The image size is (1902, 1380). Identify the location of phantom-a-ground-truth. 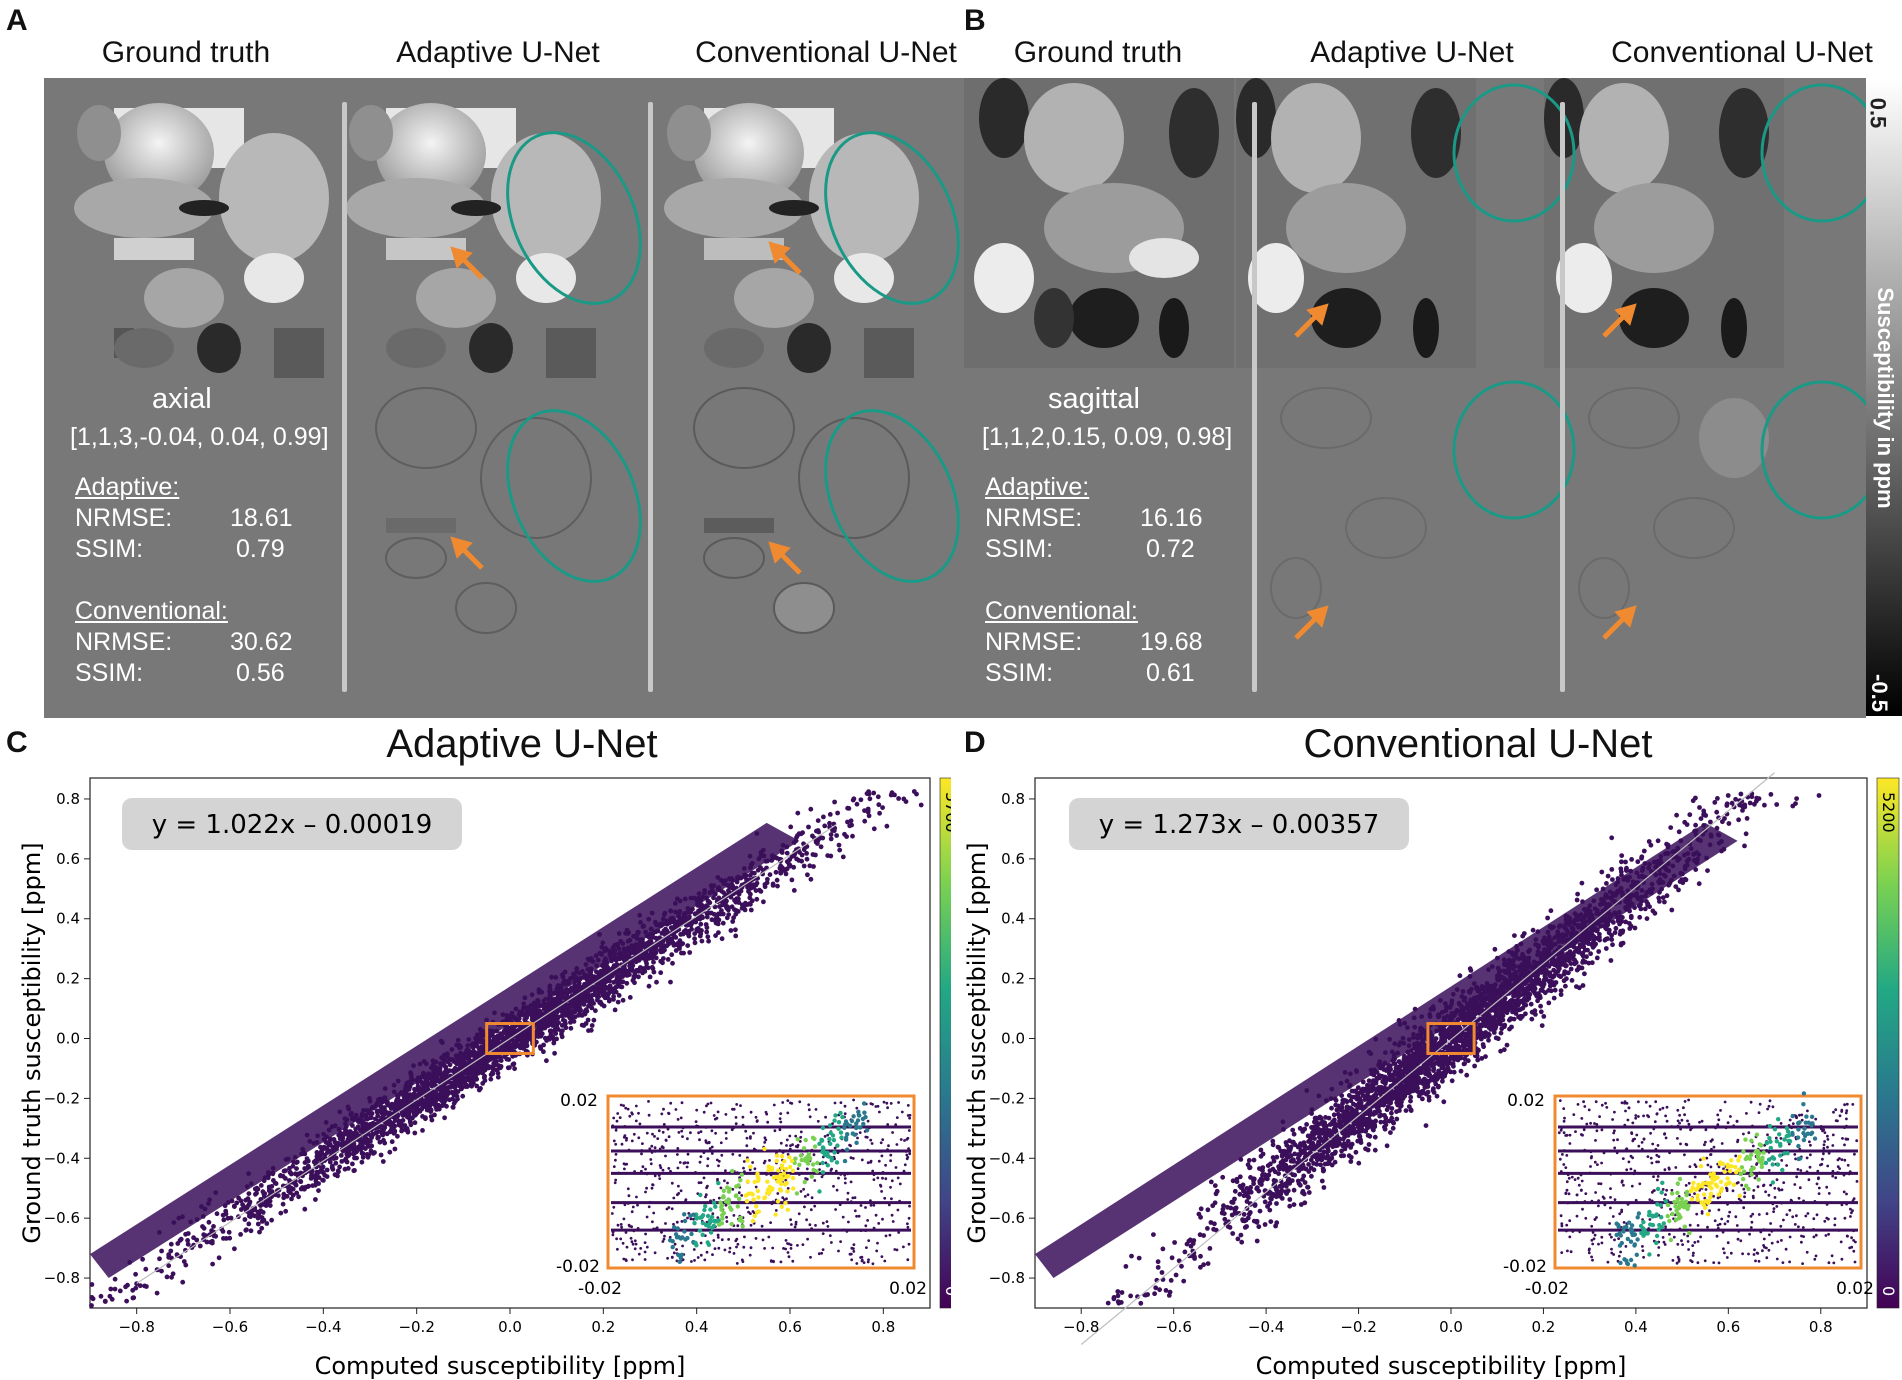
(201, 240).